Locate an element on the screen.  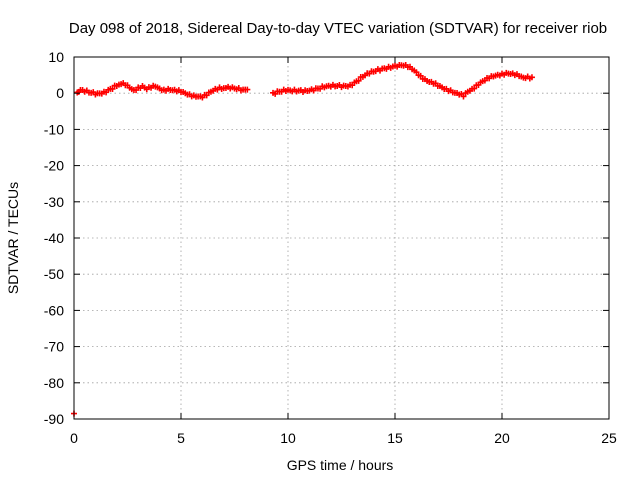
y-tick-label: -20 is located at coordinates (54, 166).